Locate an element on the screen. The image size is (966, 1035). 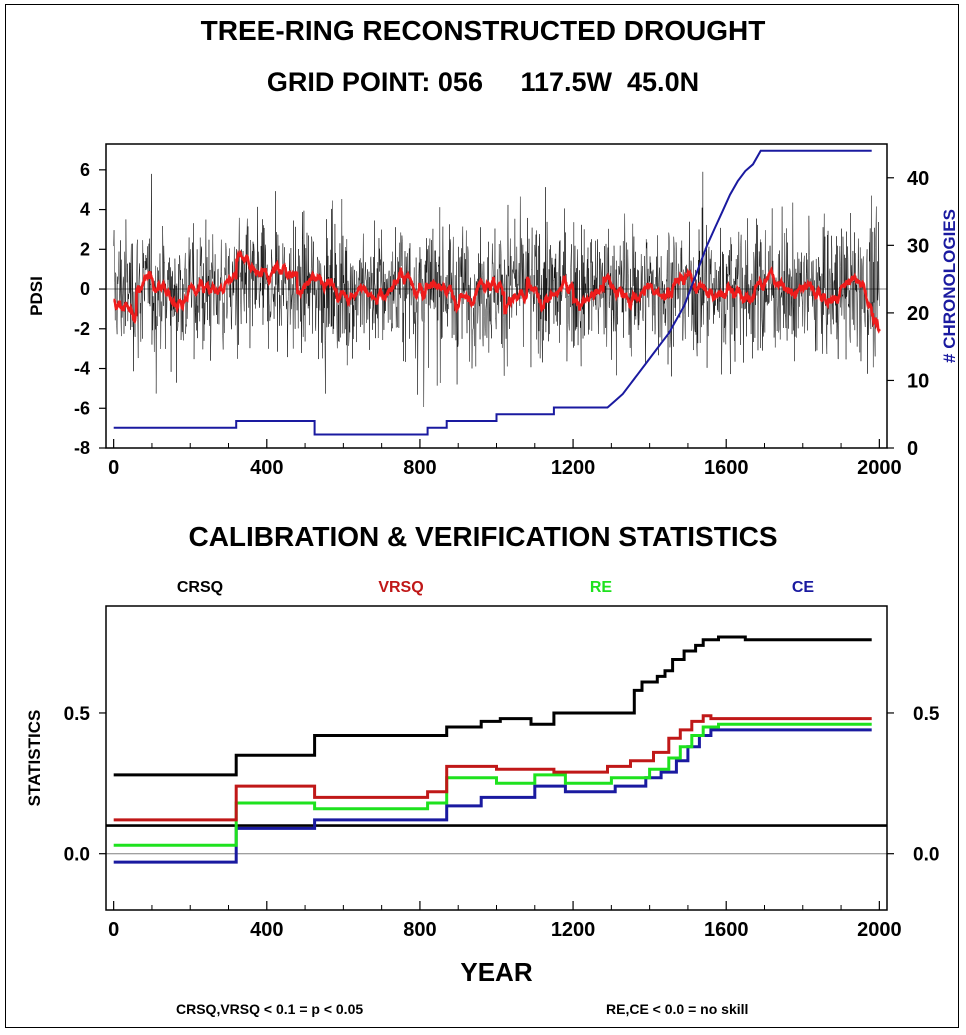
chronologies-y-tick-label: 40 is located at coordinates (918, 179).